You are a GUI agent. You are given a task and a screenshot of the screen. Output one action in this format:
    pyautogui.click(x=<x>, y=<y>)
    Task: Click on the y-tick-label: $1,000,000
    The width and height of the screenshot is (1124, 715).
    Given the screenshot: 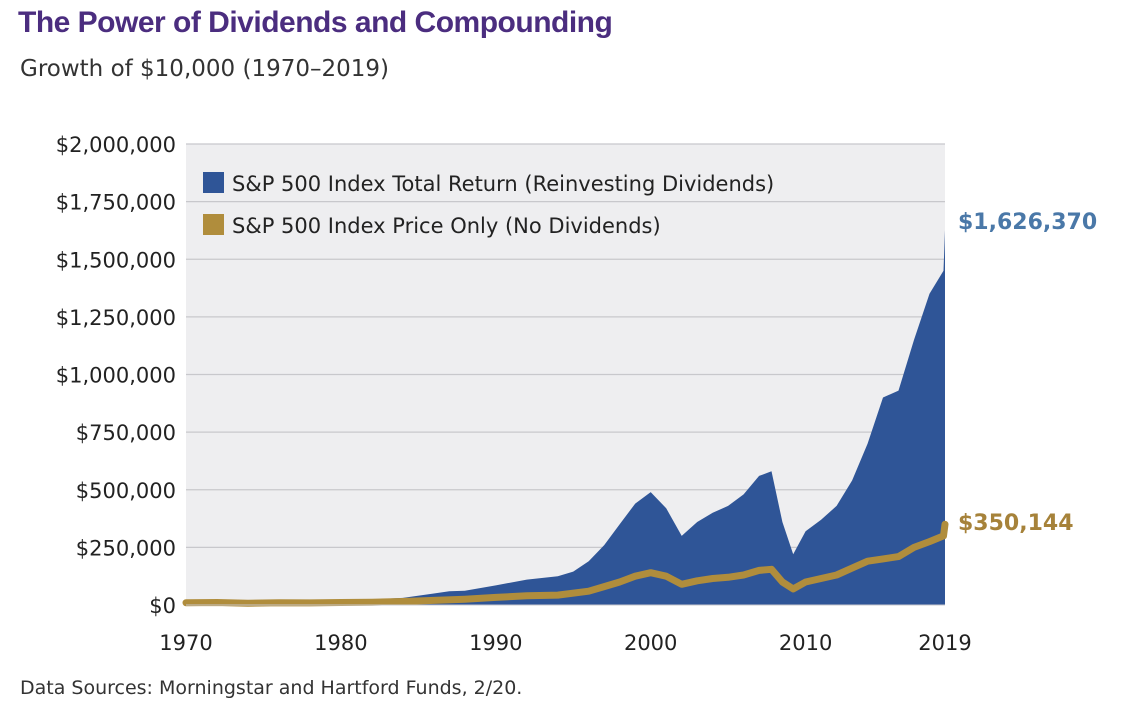 What is the action you would take?
    pyautogui.click(x=116, y=376)
    